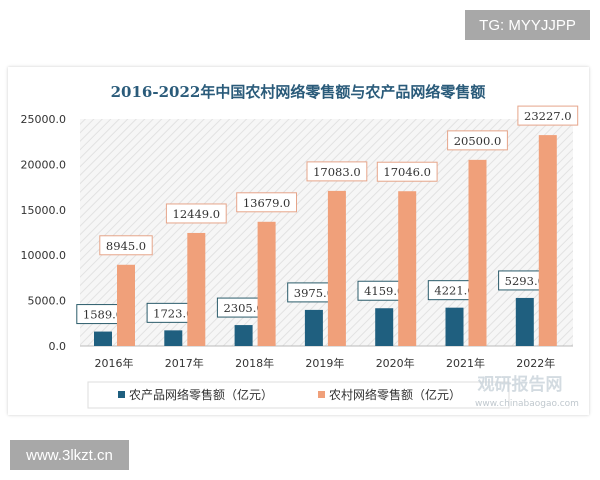 The width and height of the screenshot is (600, 480). I want to click on data-label: 2305.0, so click(243, 308).